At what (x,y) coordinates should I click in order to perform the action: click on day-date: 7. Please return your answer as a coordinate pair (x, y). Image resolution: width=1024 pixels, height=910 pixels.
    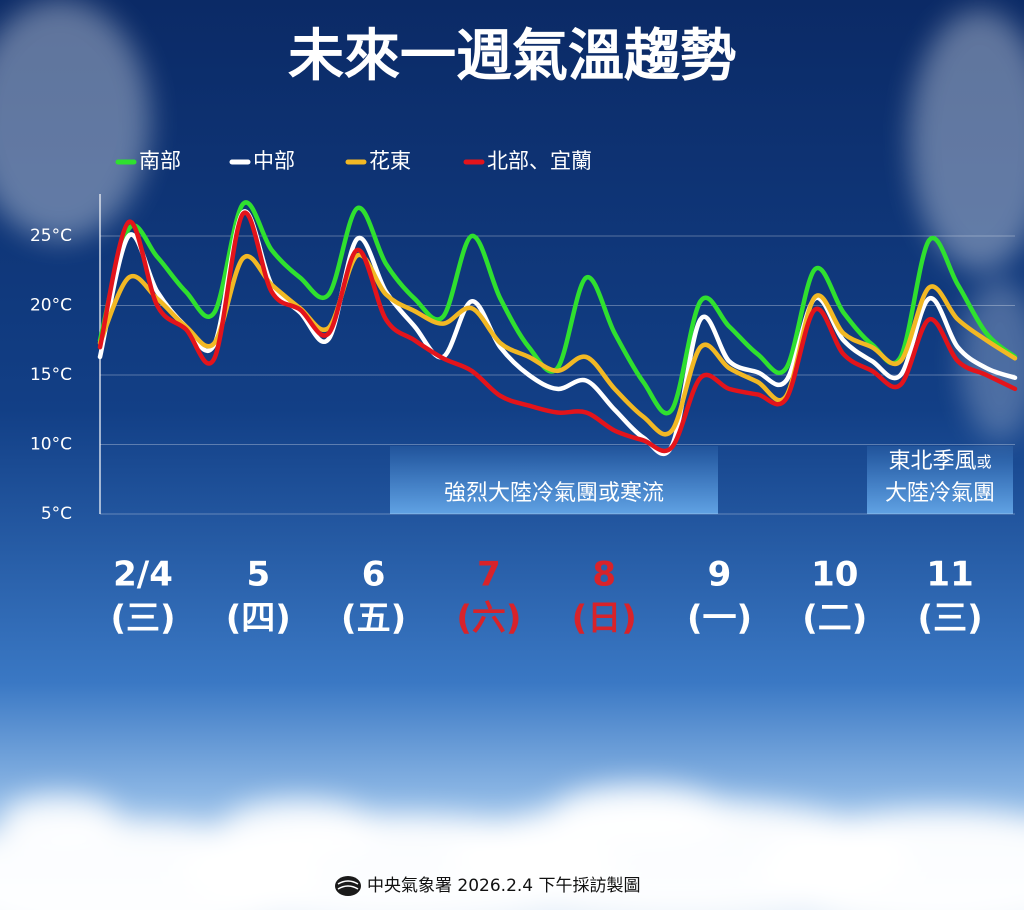
    Looking at the image, I should click on (489, 575).